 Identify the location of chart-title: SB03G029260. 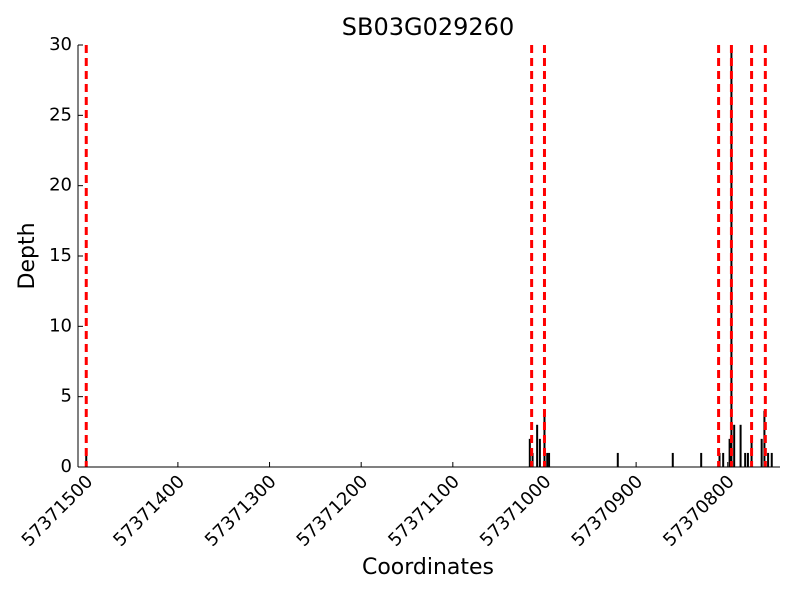
(428, 27).